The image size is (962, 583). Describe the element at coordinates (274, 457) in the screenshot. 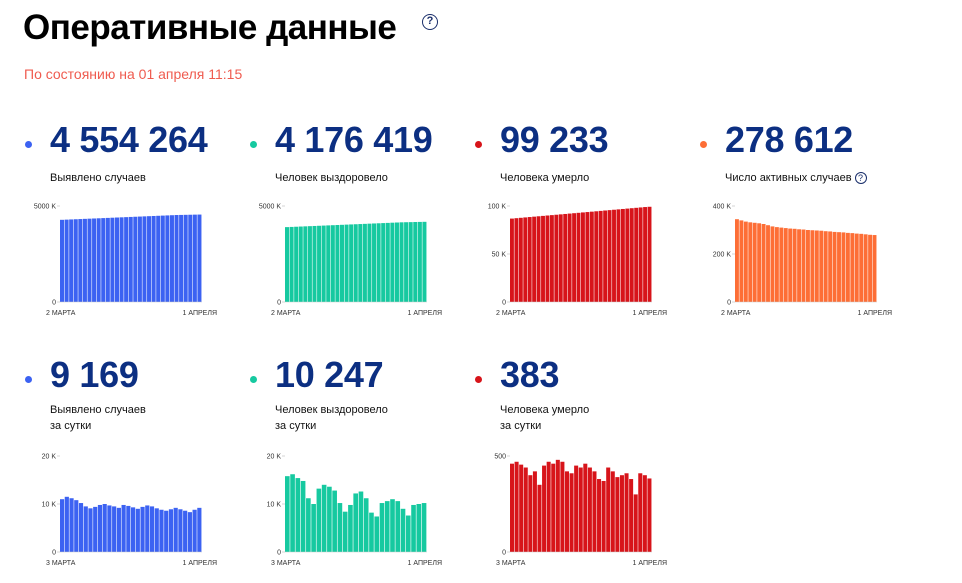

I see `y-tick-label: 20 K` at that location.